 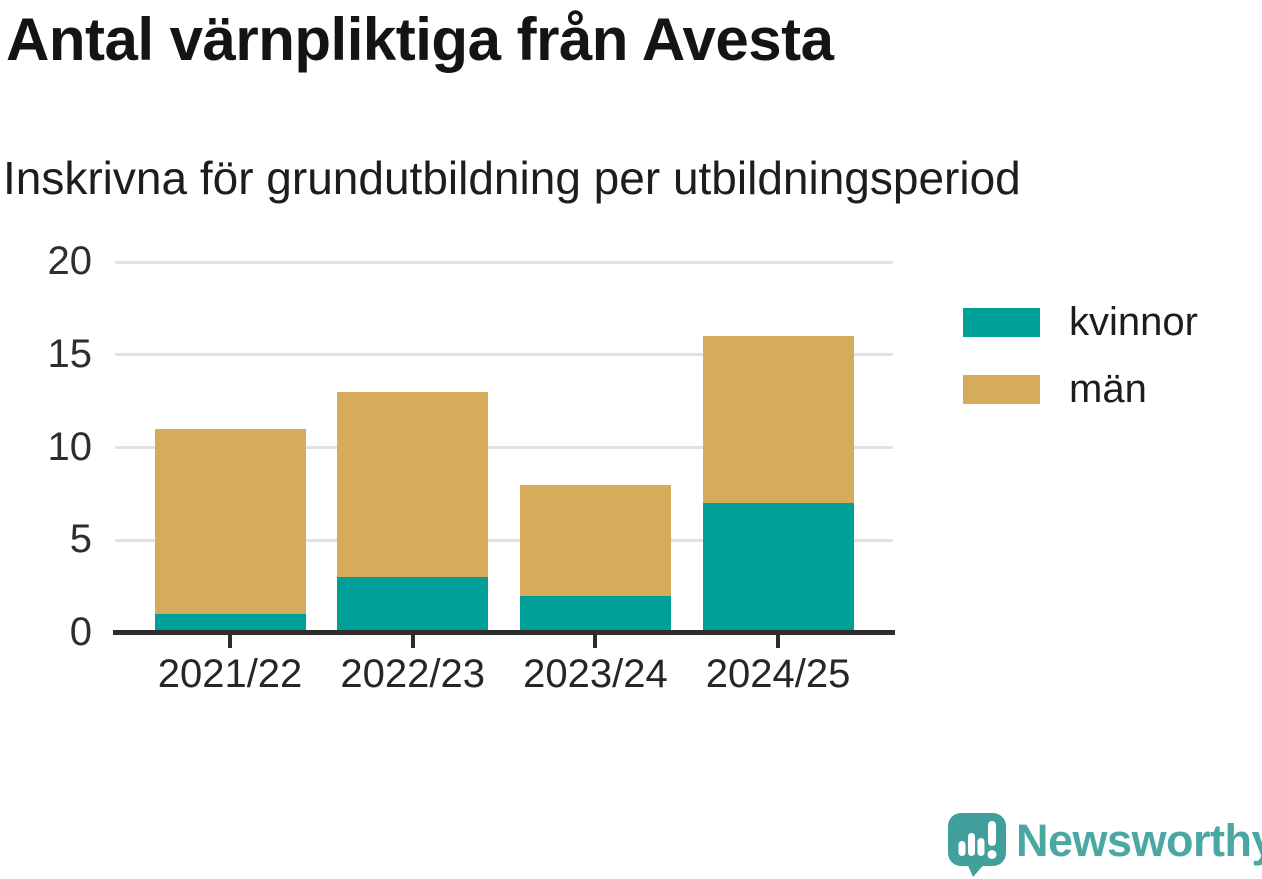 What do you see at coordinates (504, 632) in the screenshot?
I see `x-axis-line` at bounding box center [504, 632].